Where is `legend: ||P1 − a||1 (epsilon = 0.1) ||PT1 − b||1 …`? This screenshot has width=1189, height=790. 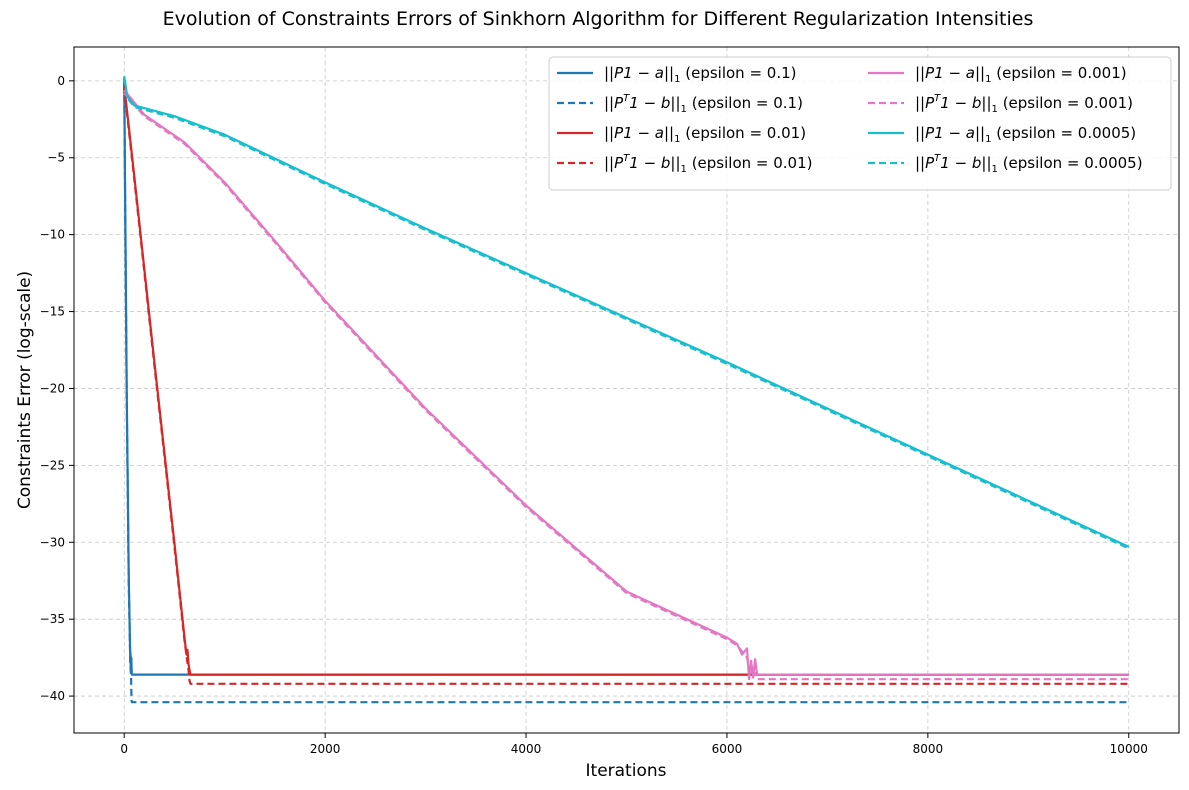
legend: ||P1 − a||1 (epsilon = 0.1) ||PT1 − b||1 … is located at coordinates (860, 123).